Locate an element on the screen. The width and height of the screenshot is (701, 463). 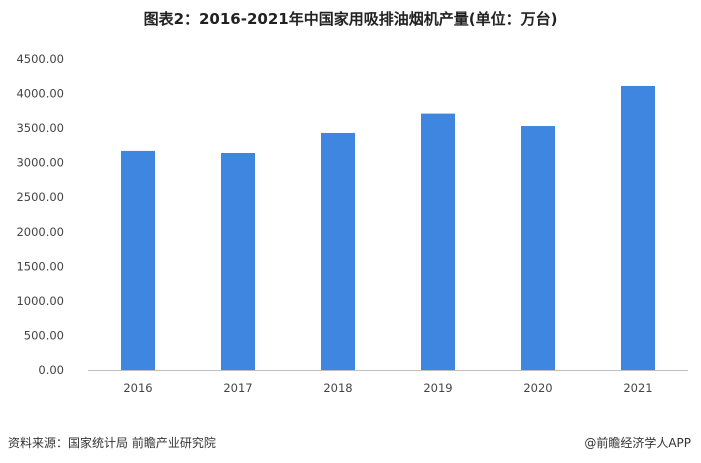
y-tick-label: 2500.00 is located at coordinates (40, 197).